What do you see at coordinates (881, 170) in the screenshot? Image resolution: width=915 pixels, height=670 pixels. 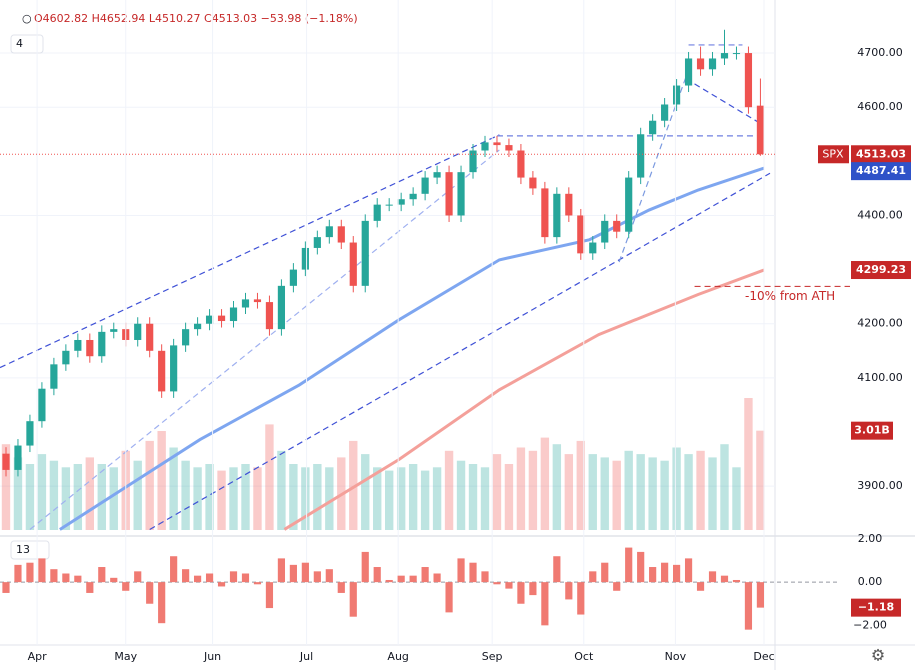 I see `ma-tag: 4487.41` at bounding box center [881, 170].